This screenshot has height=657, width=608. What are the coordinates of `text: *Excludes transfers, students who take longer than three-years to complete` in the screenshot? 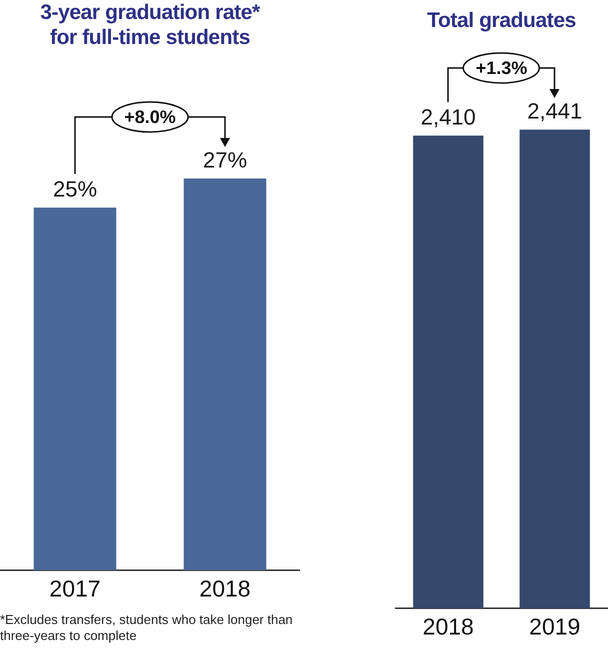 It's located at (147, 628).